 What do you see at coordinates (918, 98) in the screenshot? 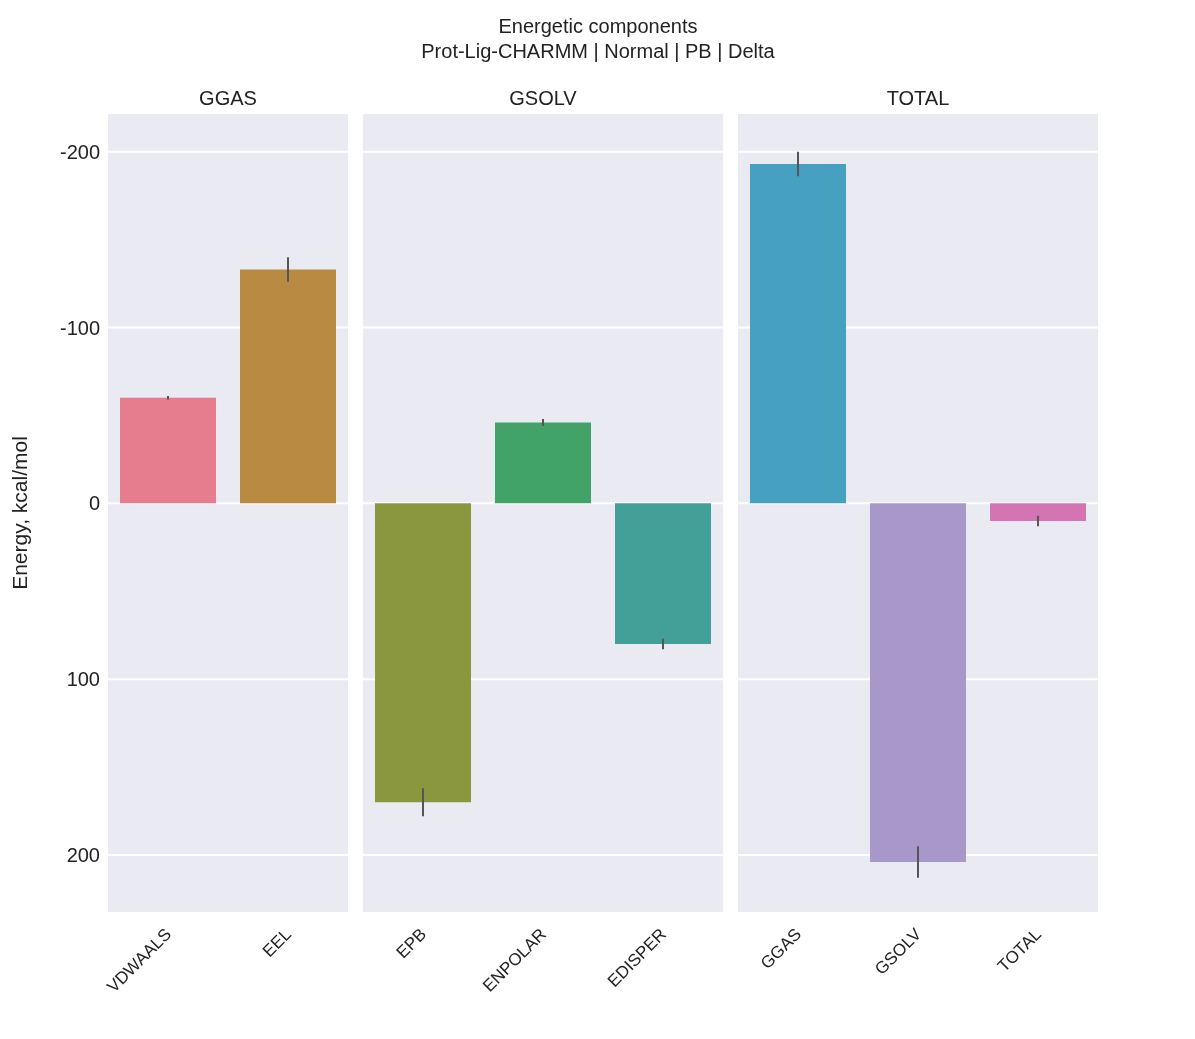
I see `chart-title: TOTAL` at bounding box center [918, 98].